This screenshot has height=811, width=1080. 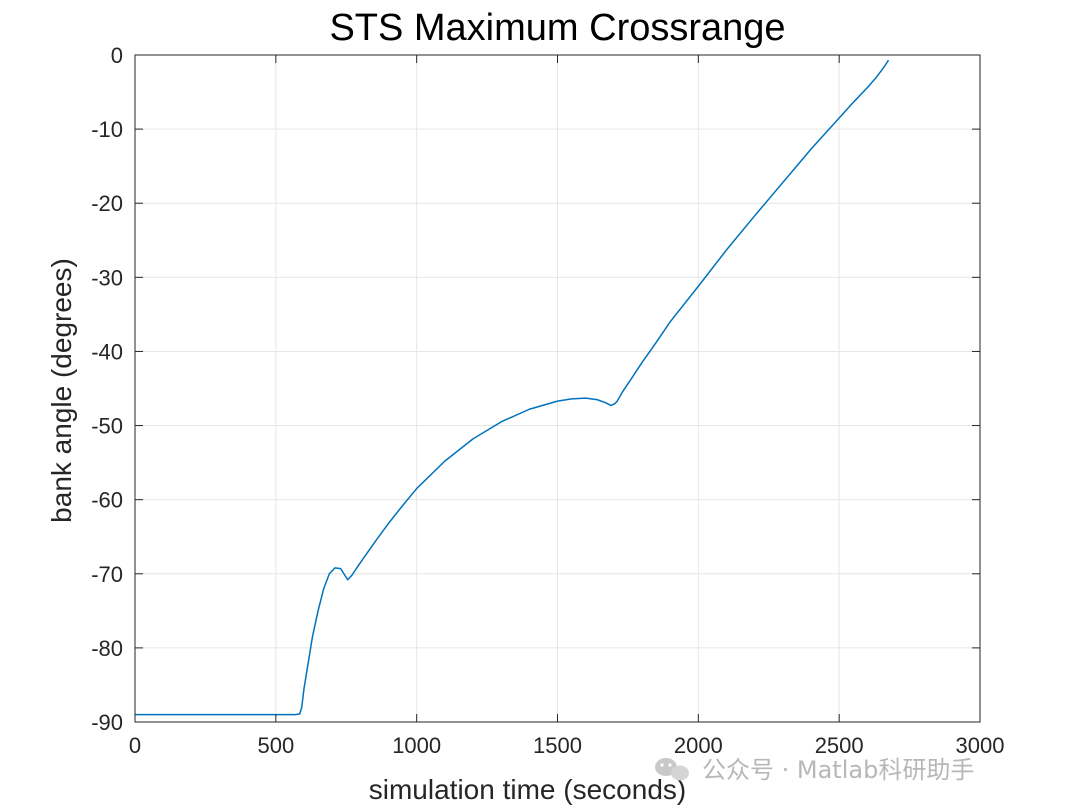 I want to click on watermark-text: 公众号 · Matlab科研助手, so click(x=838, y=770).